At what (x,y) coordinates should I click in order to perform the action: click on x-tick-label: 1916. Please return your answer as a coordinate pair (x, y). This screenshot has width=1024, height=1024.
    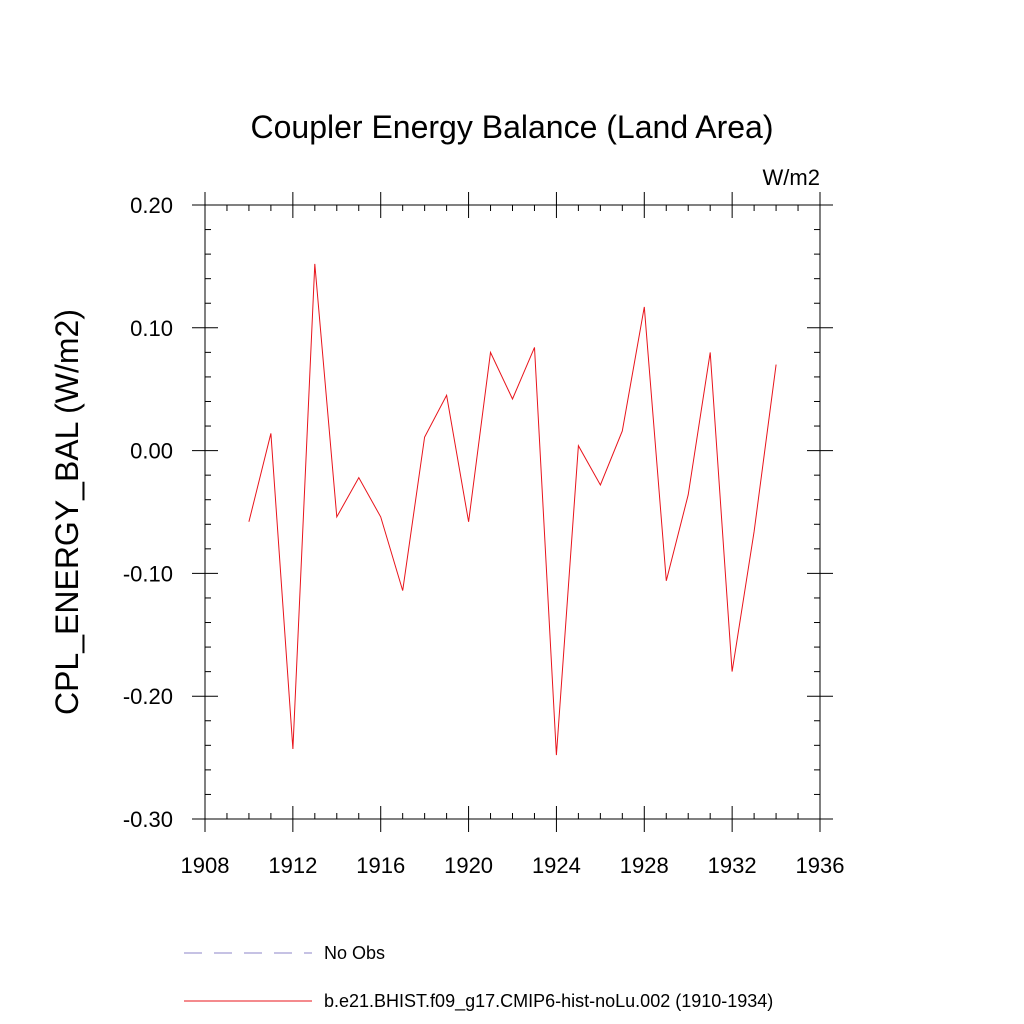
    Looking at the image, I should click on (380, 865).